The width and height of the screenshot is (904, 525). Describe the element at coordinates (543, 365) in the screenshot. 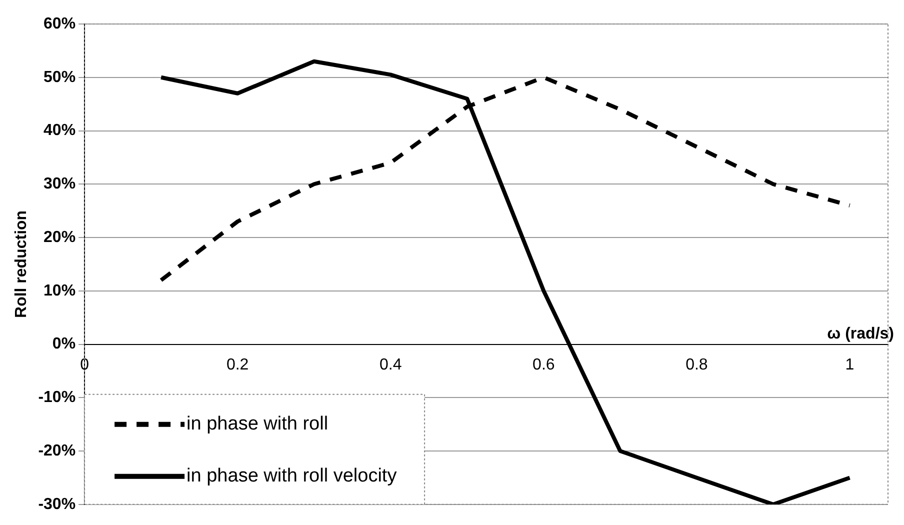

I see `x-tick-label: 0.6` at that location.